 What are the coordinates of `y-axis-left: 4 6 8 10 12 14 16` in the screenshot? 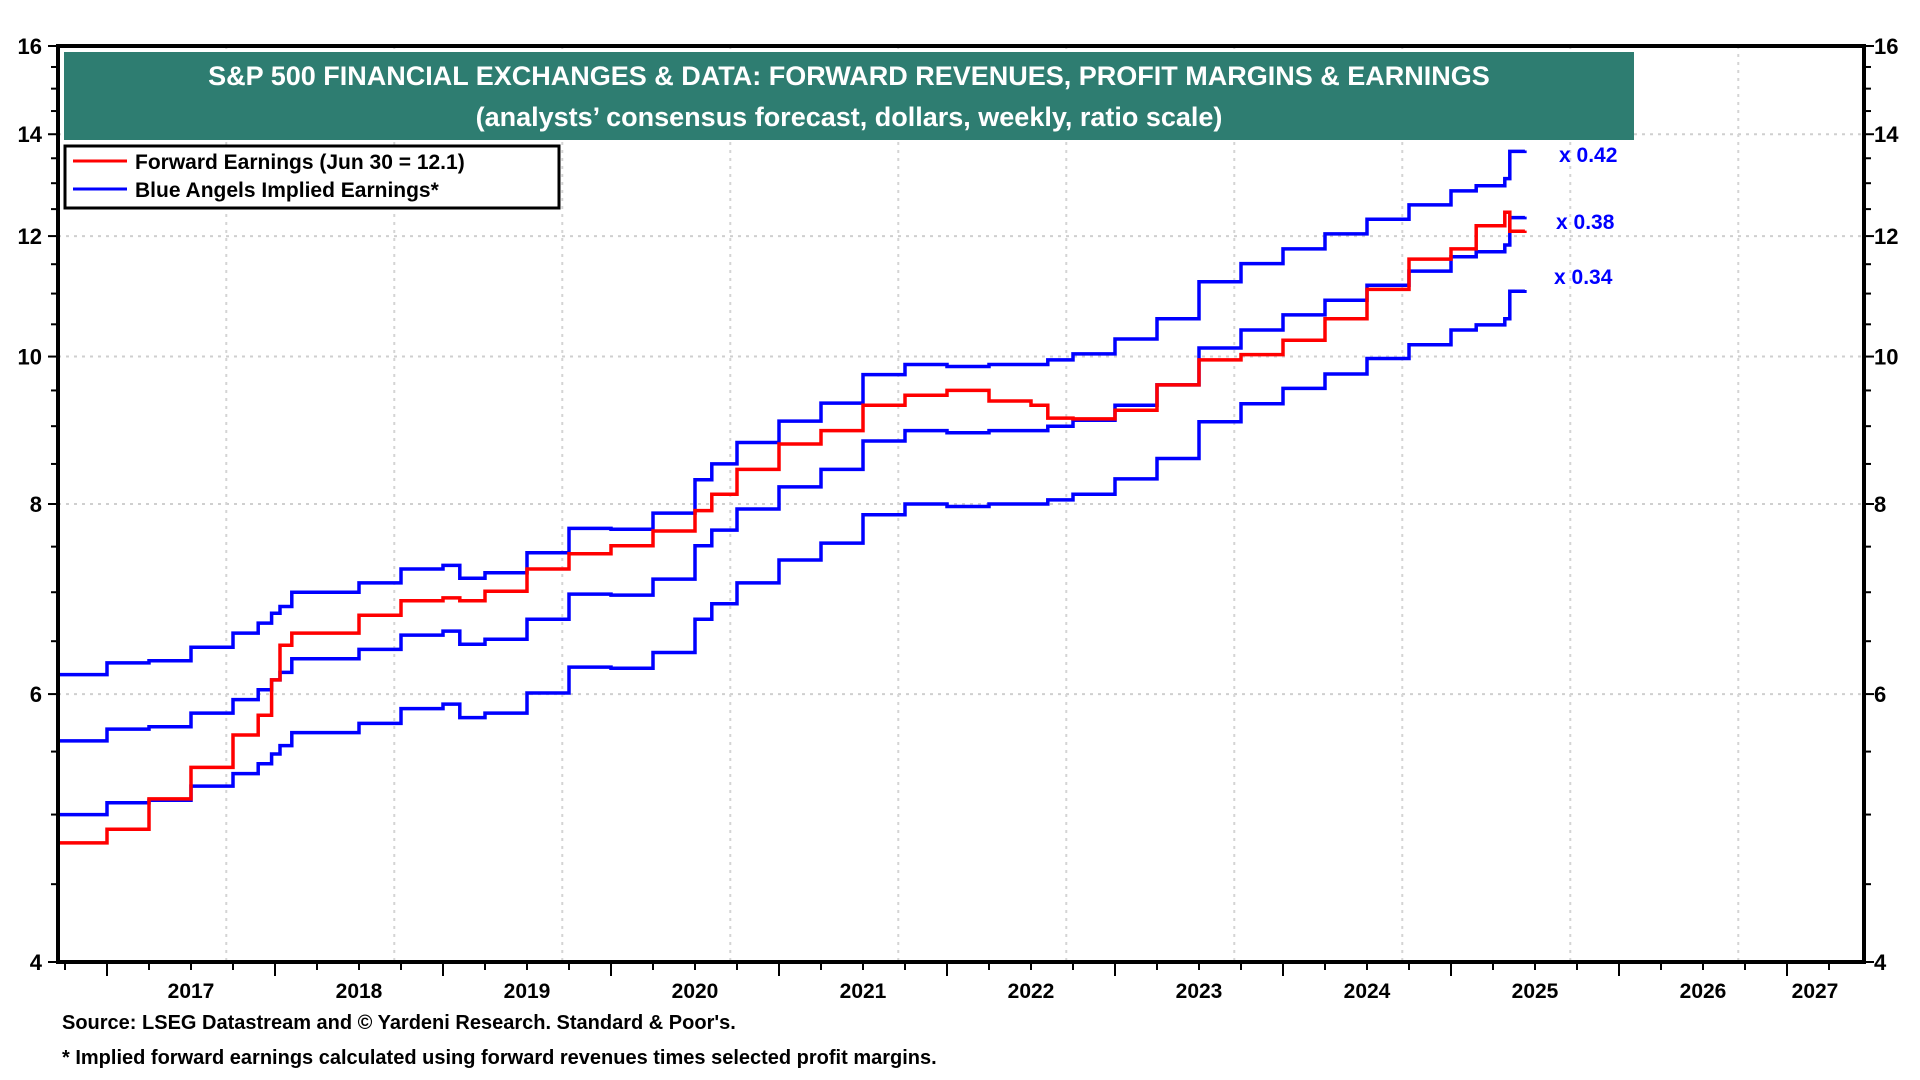 It's located at (38, 504).